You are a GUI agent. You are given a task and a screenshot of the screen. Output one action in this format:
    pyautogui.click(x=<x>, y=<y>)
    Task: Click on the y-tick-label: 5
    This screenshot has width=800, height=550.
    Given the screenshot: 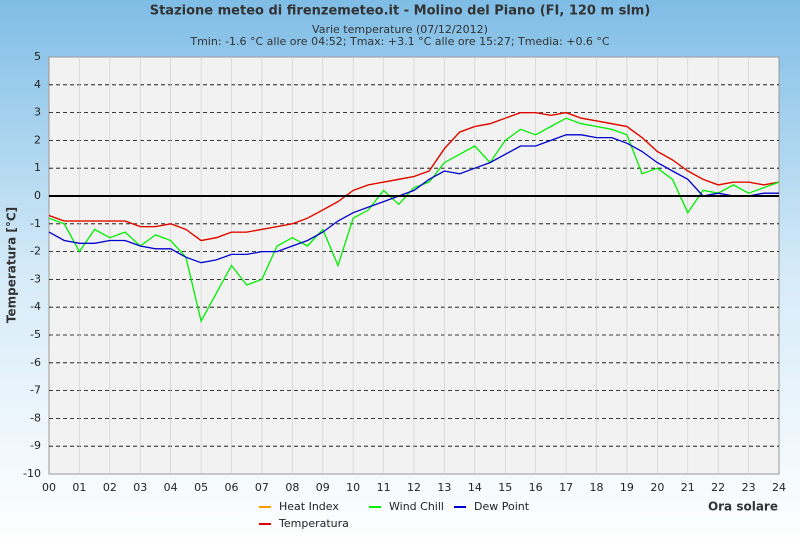 What is the action you would take?
    pyautogui.click(x=37, y=56)
    